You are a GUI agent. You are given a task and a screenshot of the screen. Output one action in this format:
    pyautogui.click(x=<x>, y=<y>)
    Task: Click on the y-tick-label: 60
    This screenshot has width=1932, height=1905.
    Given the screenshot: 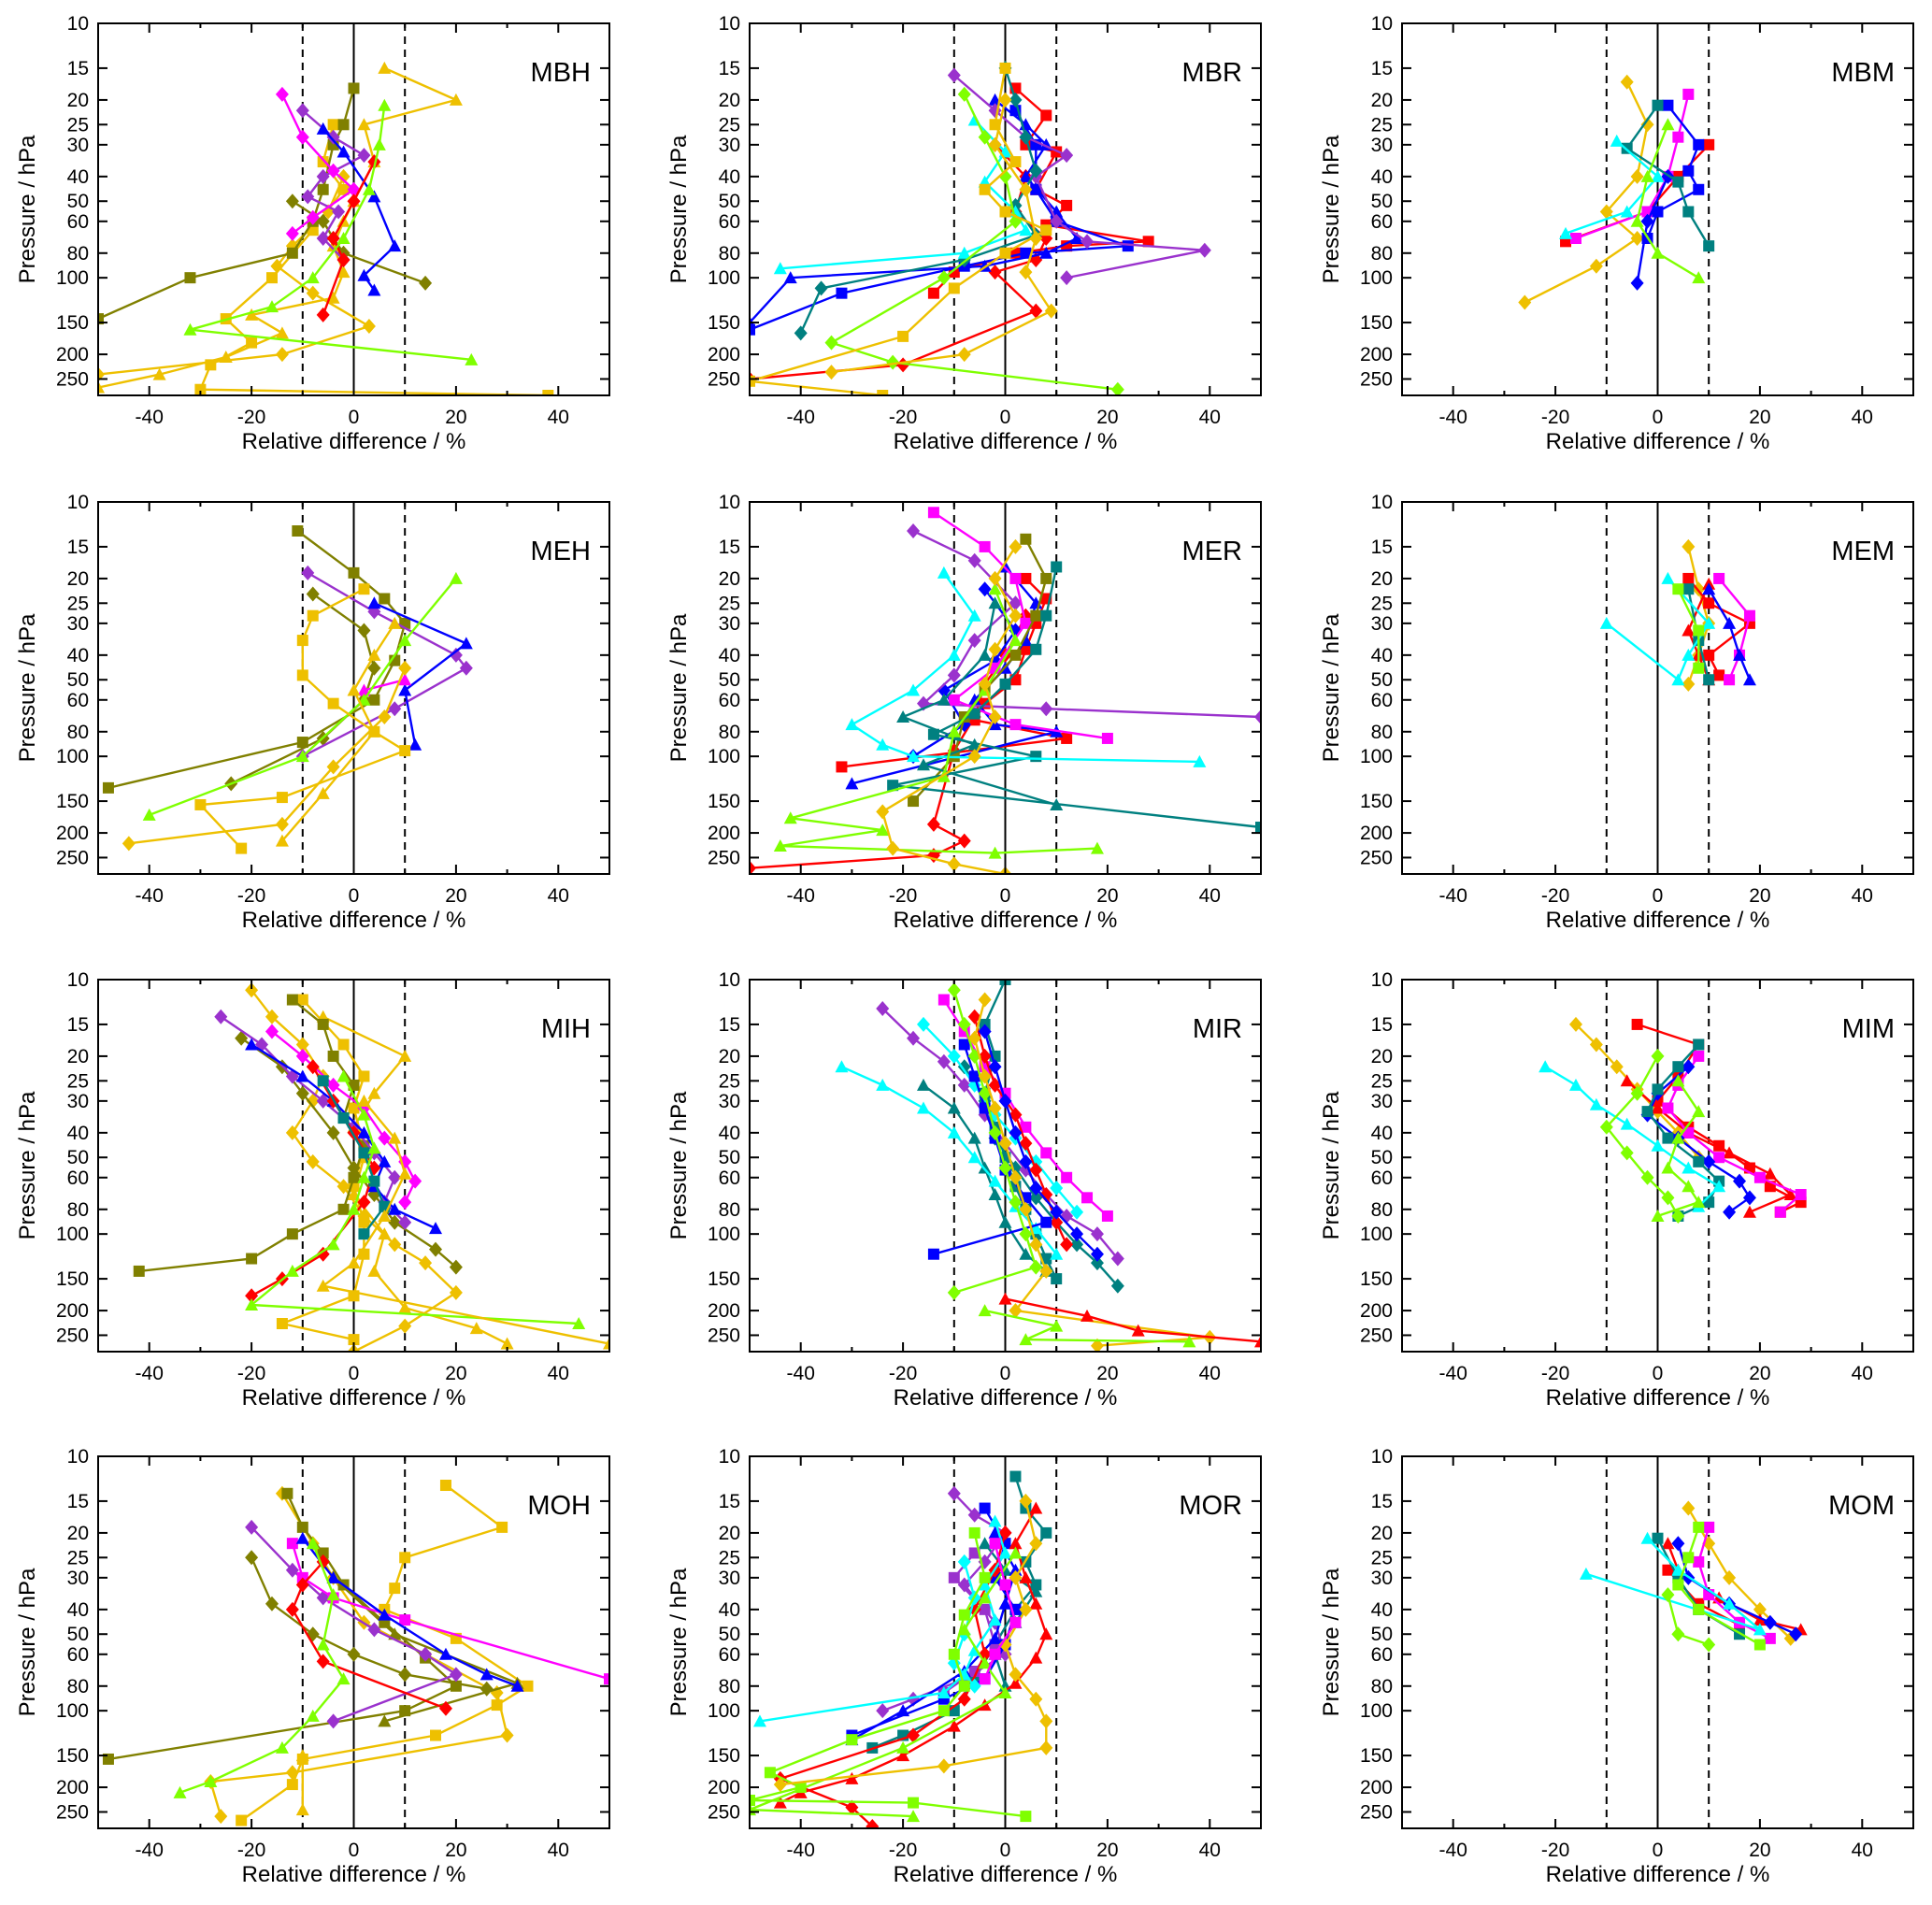 What is the action you would take?
    pyautogui.click(x=1382, y=700)
    